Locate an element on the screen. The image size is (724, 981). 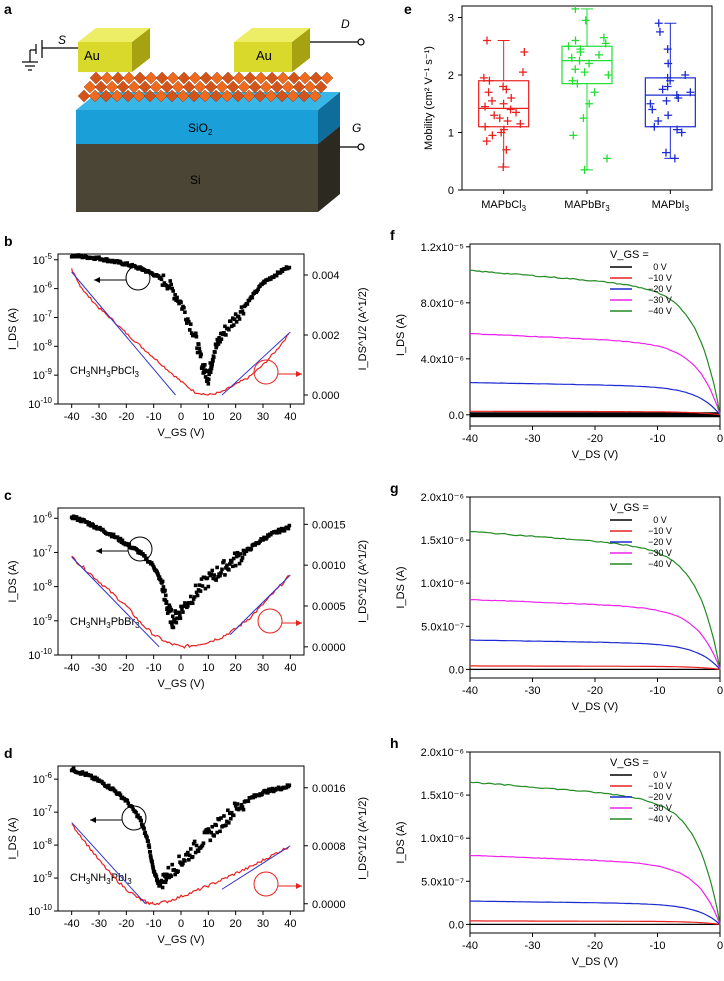
material-label: CH3NH3PbCl3 is located at coordinates (105, 372).